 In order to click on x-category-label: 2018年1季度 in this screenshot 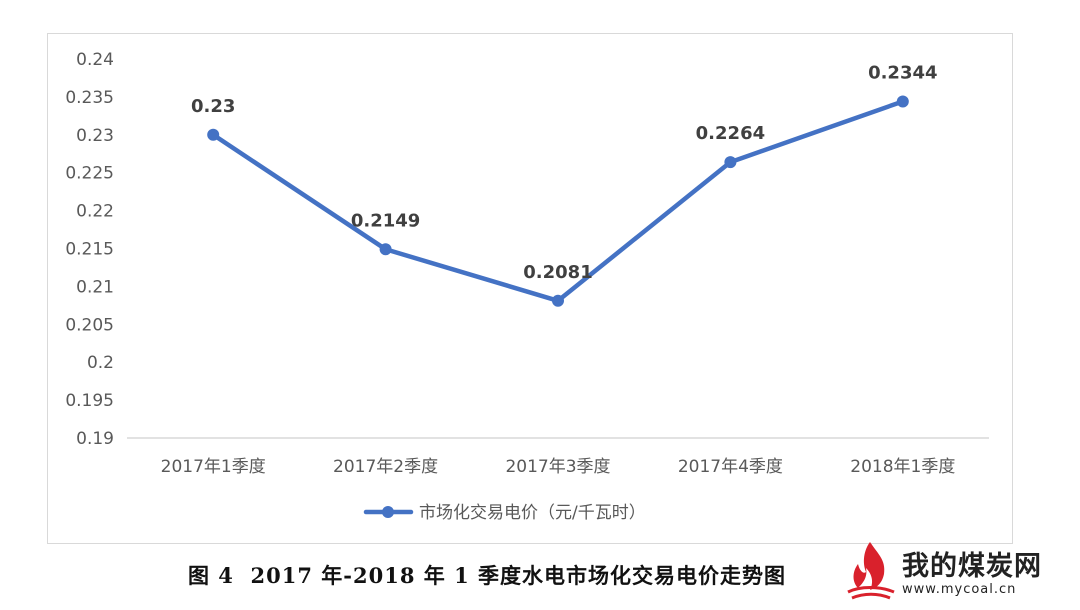, I will do `click(902, 467)`.